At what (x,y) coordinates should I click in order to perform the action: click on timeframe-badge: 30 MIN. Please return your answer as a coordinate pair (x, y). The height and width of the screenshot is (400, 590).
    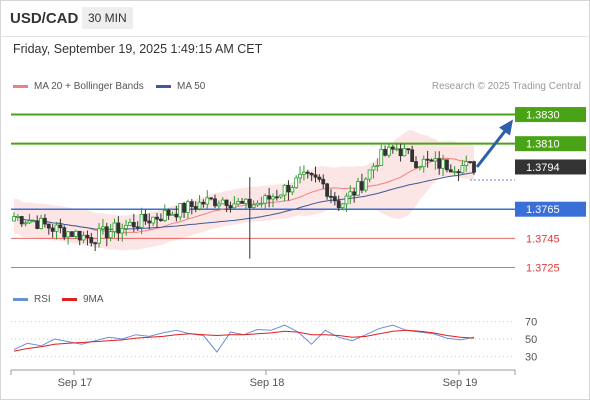
    Looking at the image, I should click on (107, 18).